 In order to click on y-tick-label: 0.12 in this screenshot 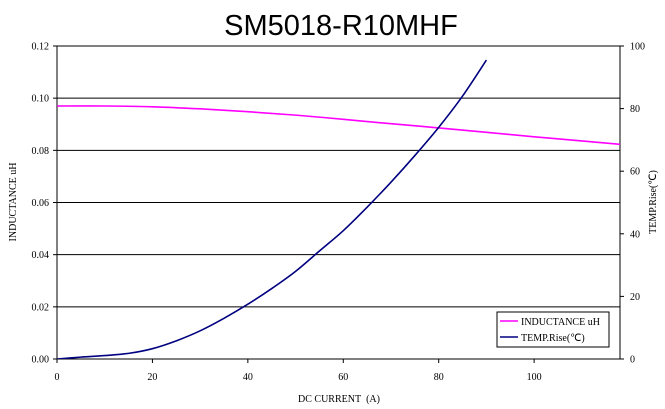, I will do `click(41, 47)`.